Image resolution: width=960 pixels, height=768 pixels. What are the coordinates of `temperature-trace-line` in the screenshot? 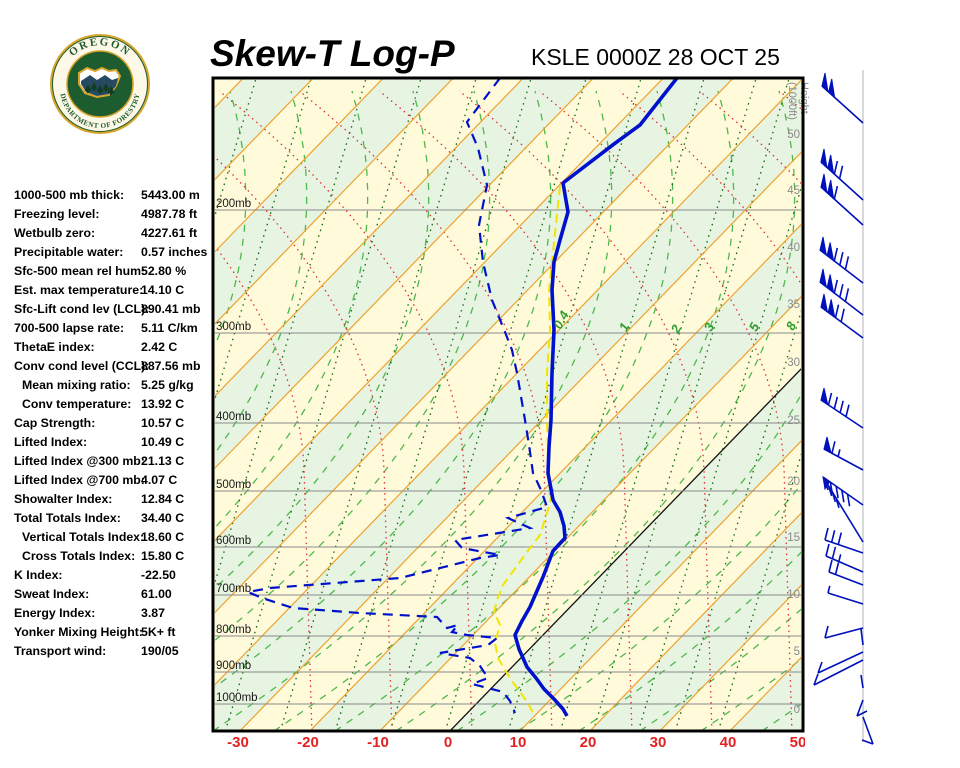 It's located at (596, 398).